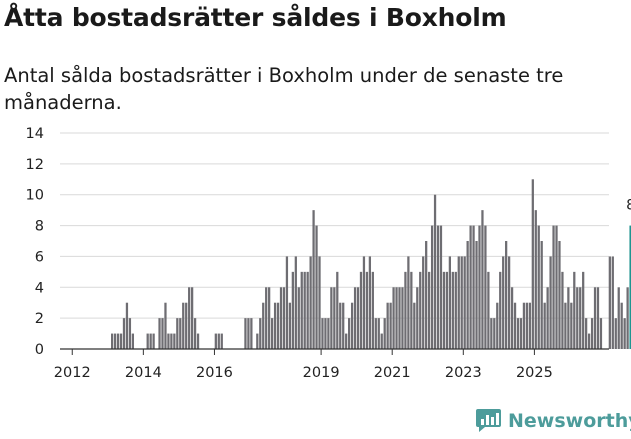 This screenshot has width=631, height=439. Describe the element at coordinates (321, 373) in the screenshot. I see `x-tick-label: 2019` at that location.